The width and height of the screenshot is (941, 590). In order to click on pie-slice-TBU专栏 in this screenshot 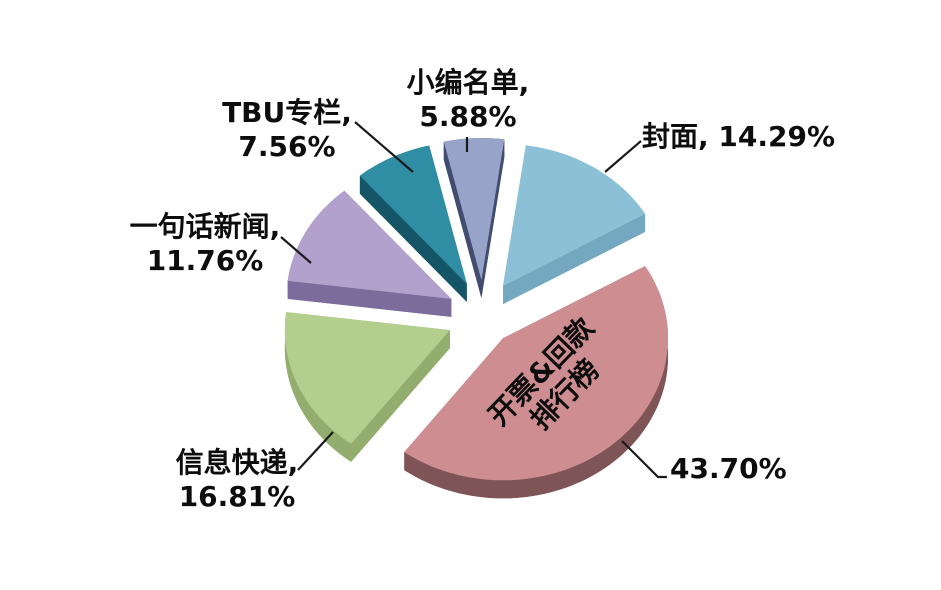, I will do `click(413, 214)`.